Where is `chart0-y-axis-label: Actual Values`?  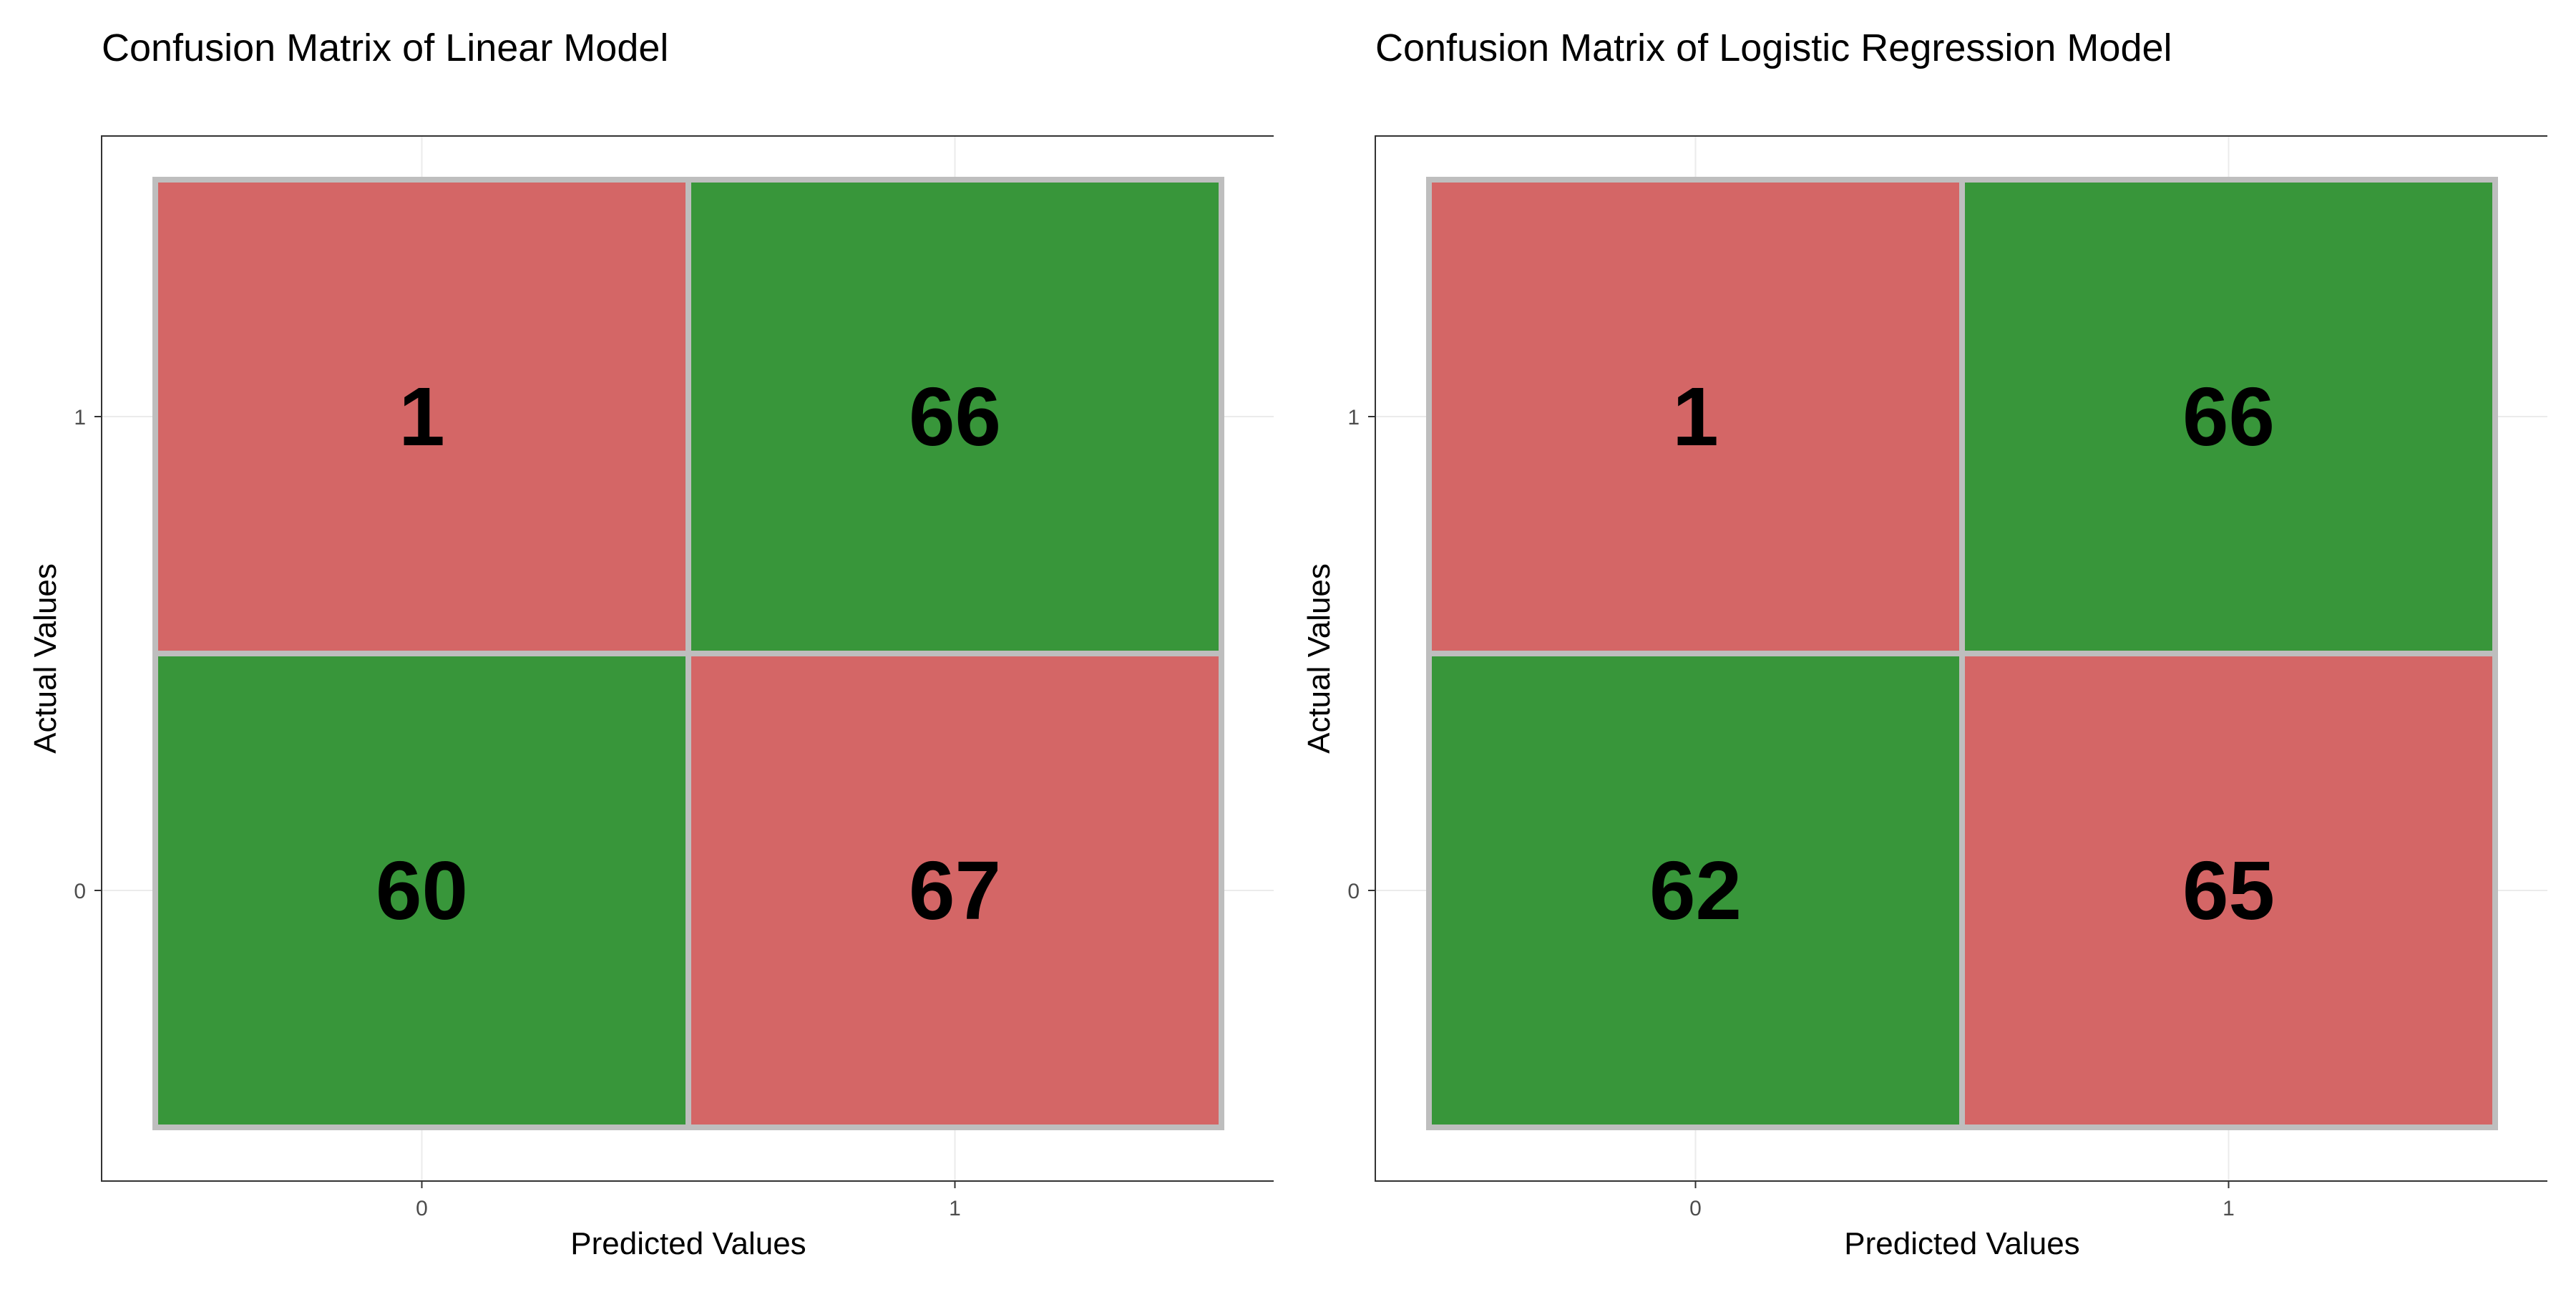
chart0-y-axis-label: Actual Values is located at coordinates (45, 658).